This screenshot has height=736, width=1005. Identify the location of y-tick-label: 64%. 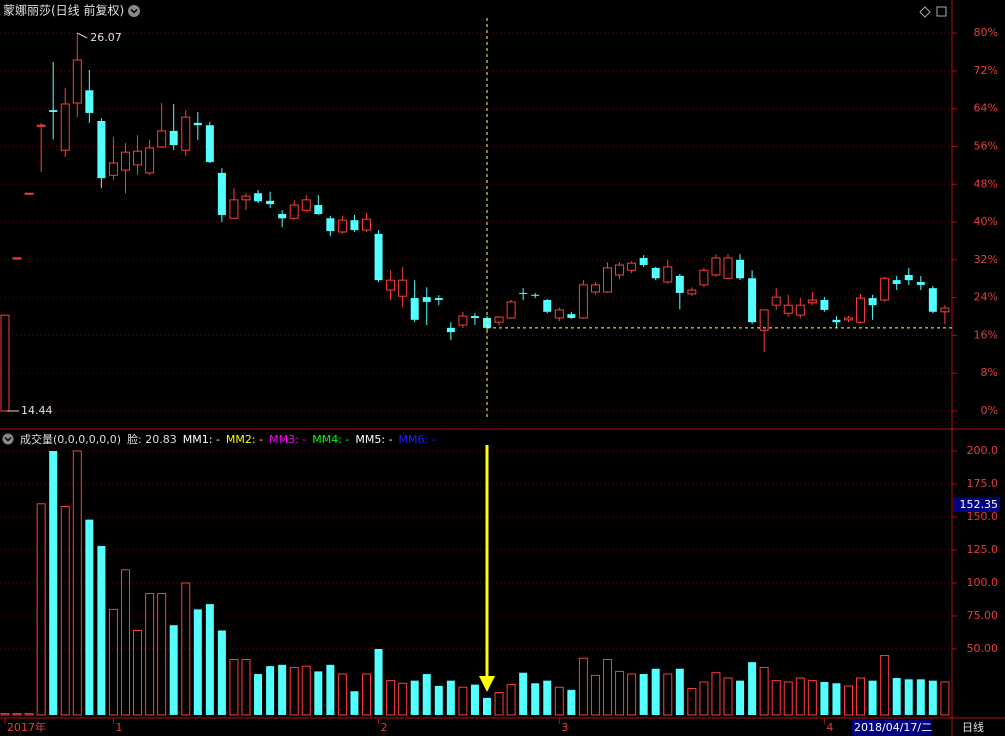
(986, 108).